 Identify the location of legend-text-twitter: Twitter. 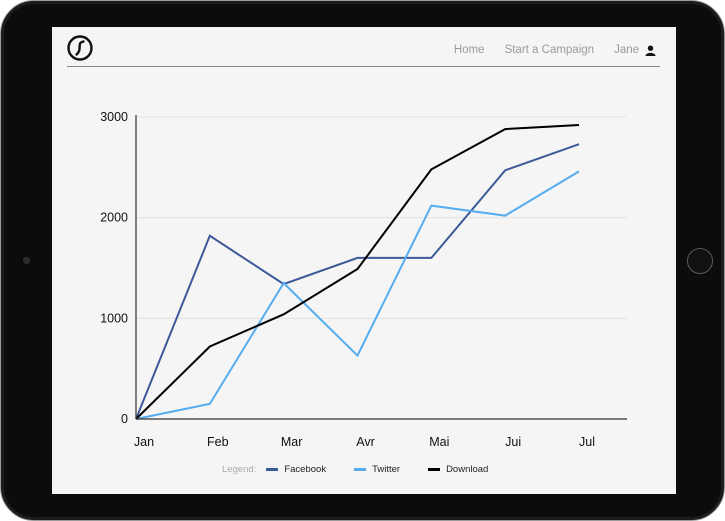
(386, 469).